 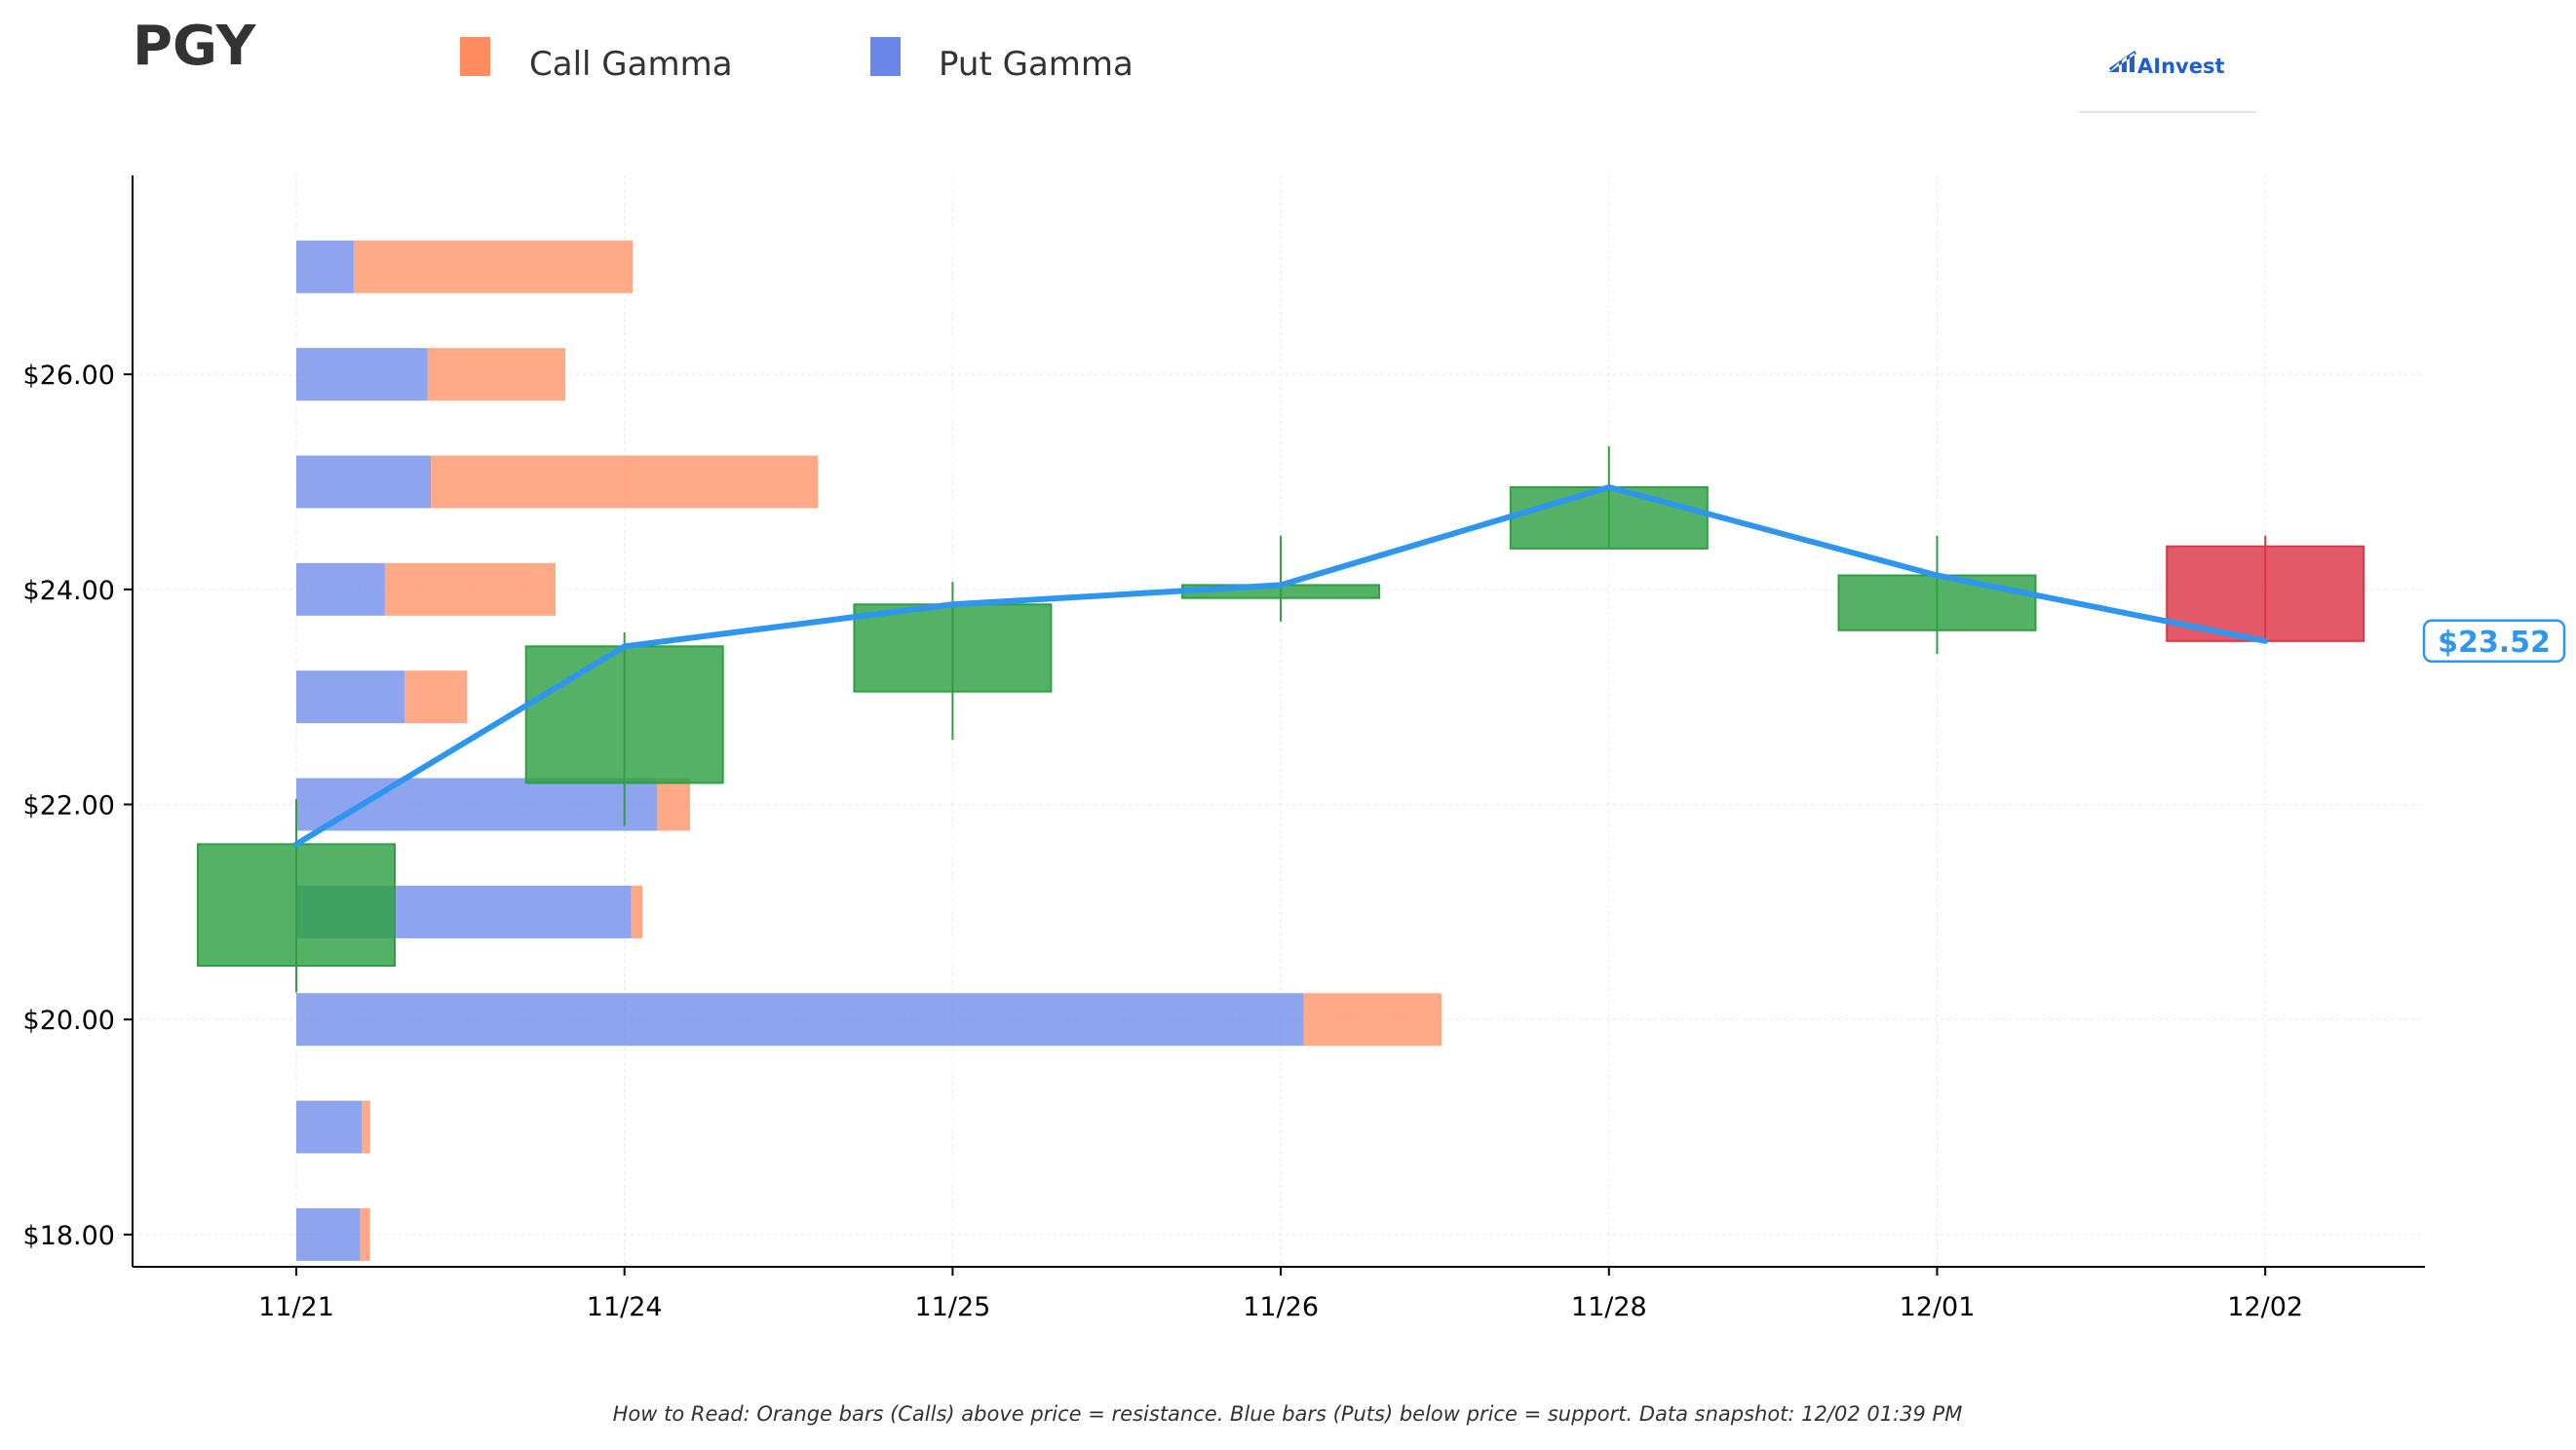 I want to click on call-gamma-legend-swatch, so click(x=475, y=56).